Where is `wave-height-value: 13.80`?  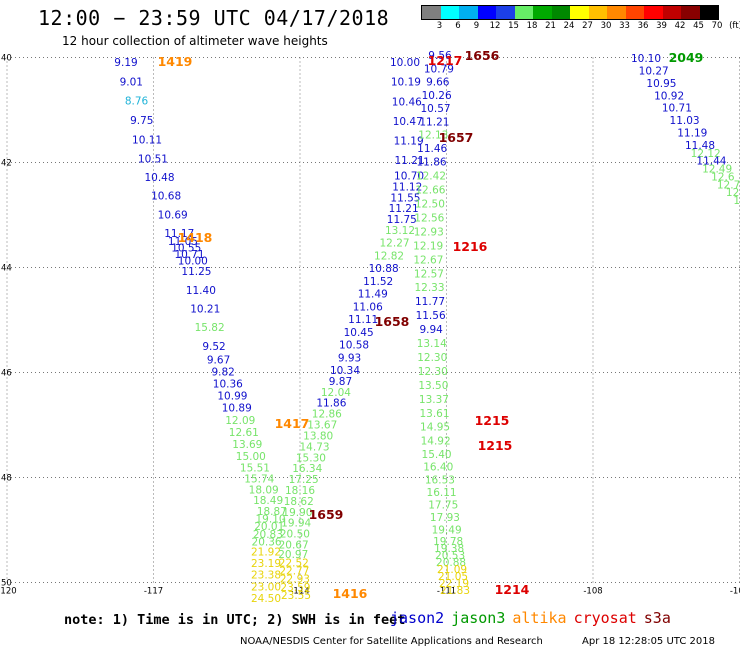 wave-height-value: 13.80 is located at coordinates (318, 436).